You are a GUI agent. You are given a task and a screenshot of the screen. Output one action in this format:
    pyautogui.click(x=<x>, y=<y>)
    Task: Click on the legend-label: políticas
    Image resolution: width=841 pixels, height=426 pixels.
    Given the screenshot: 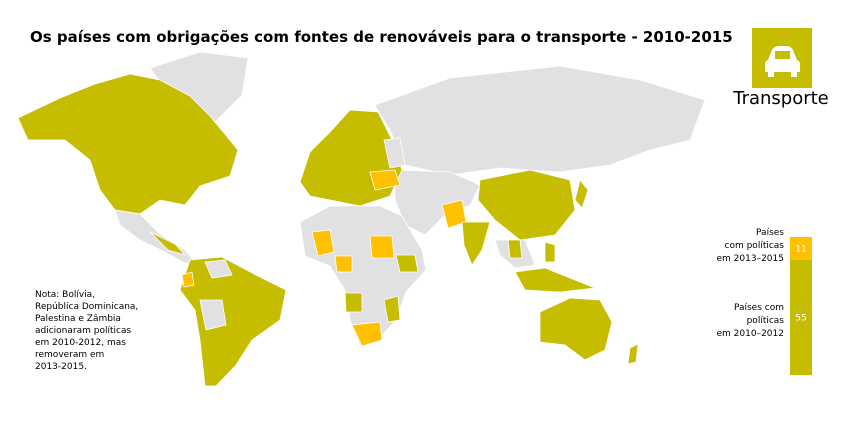 What is the action you would take?
    pyautogui.click(x=766, y=321)
    